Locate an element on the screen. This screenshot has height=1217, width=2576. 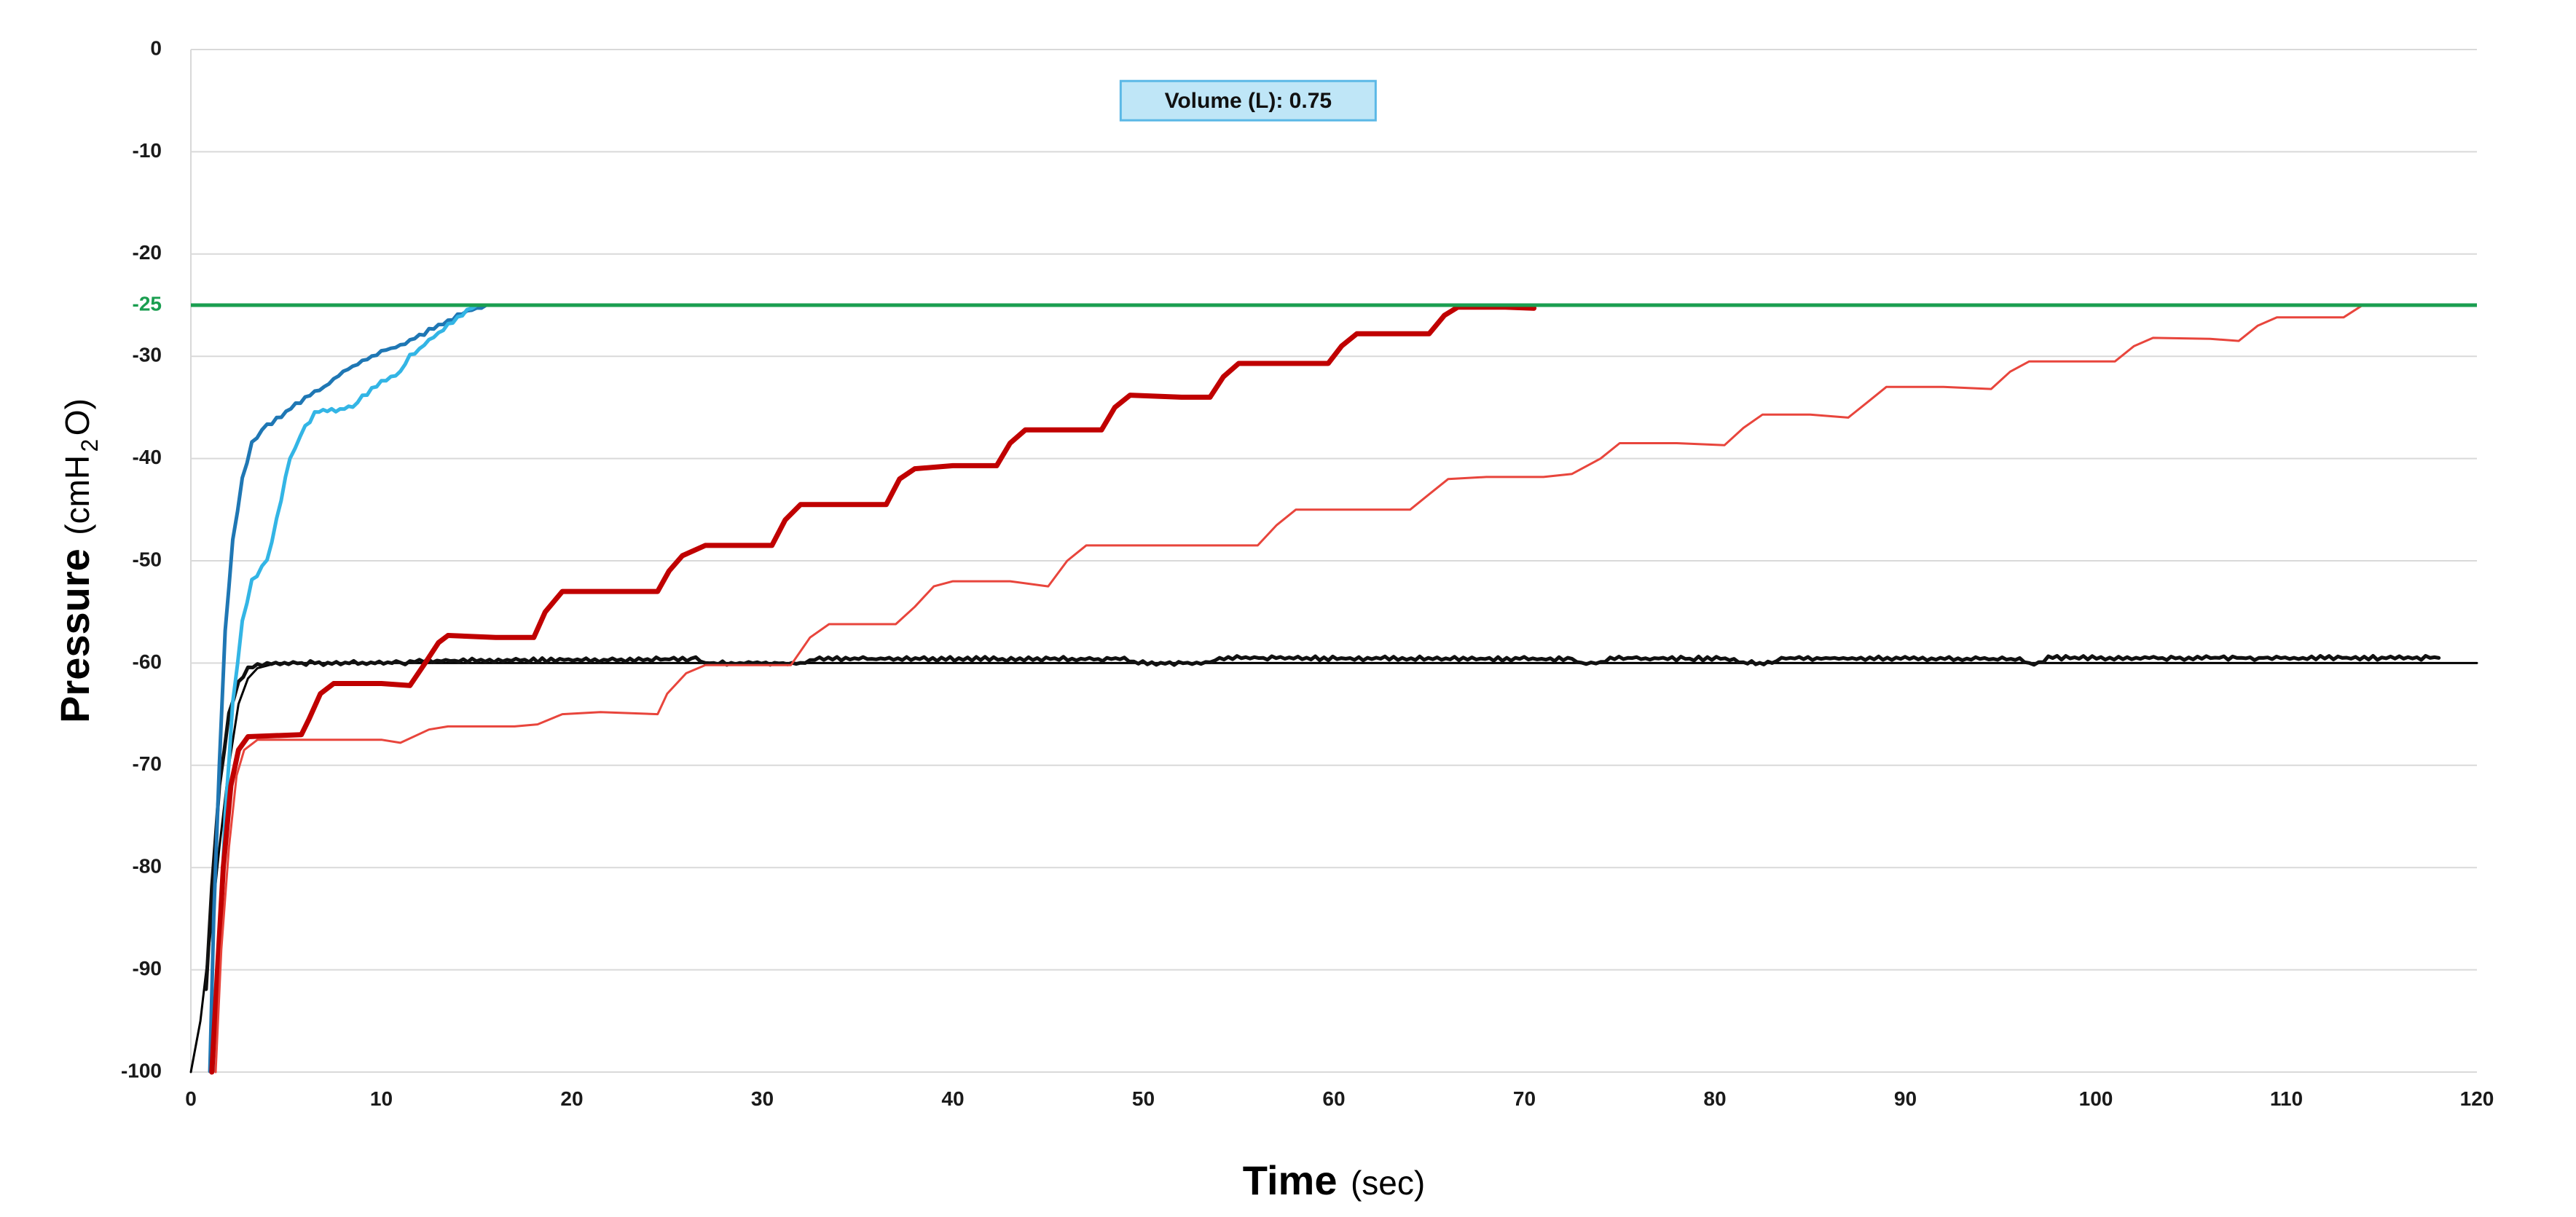
y-tick-label: -10 is located at coordinates (147, 150).